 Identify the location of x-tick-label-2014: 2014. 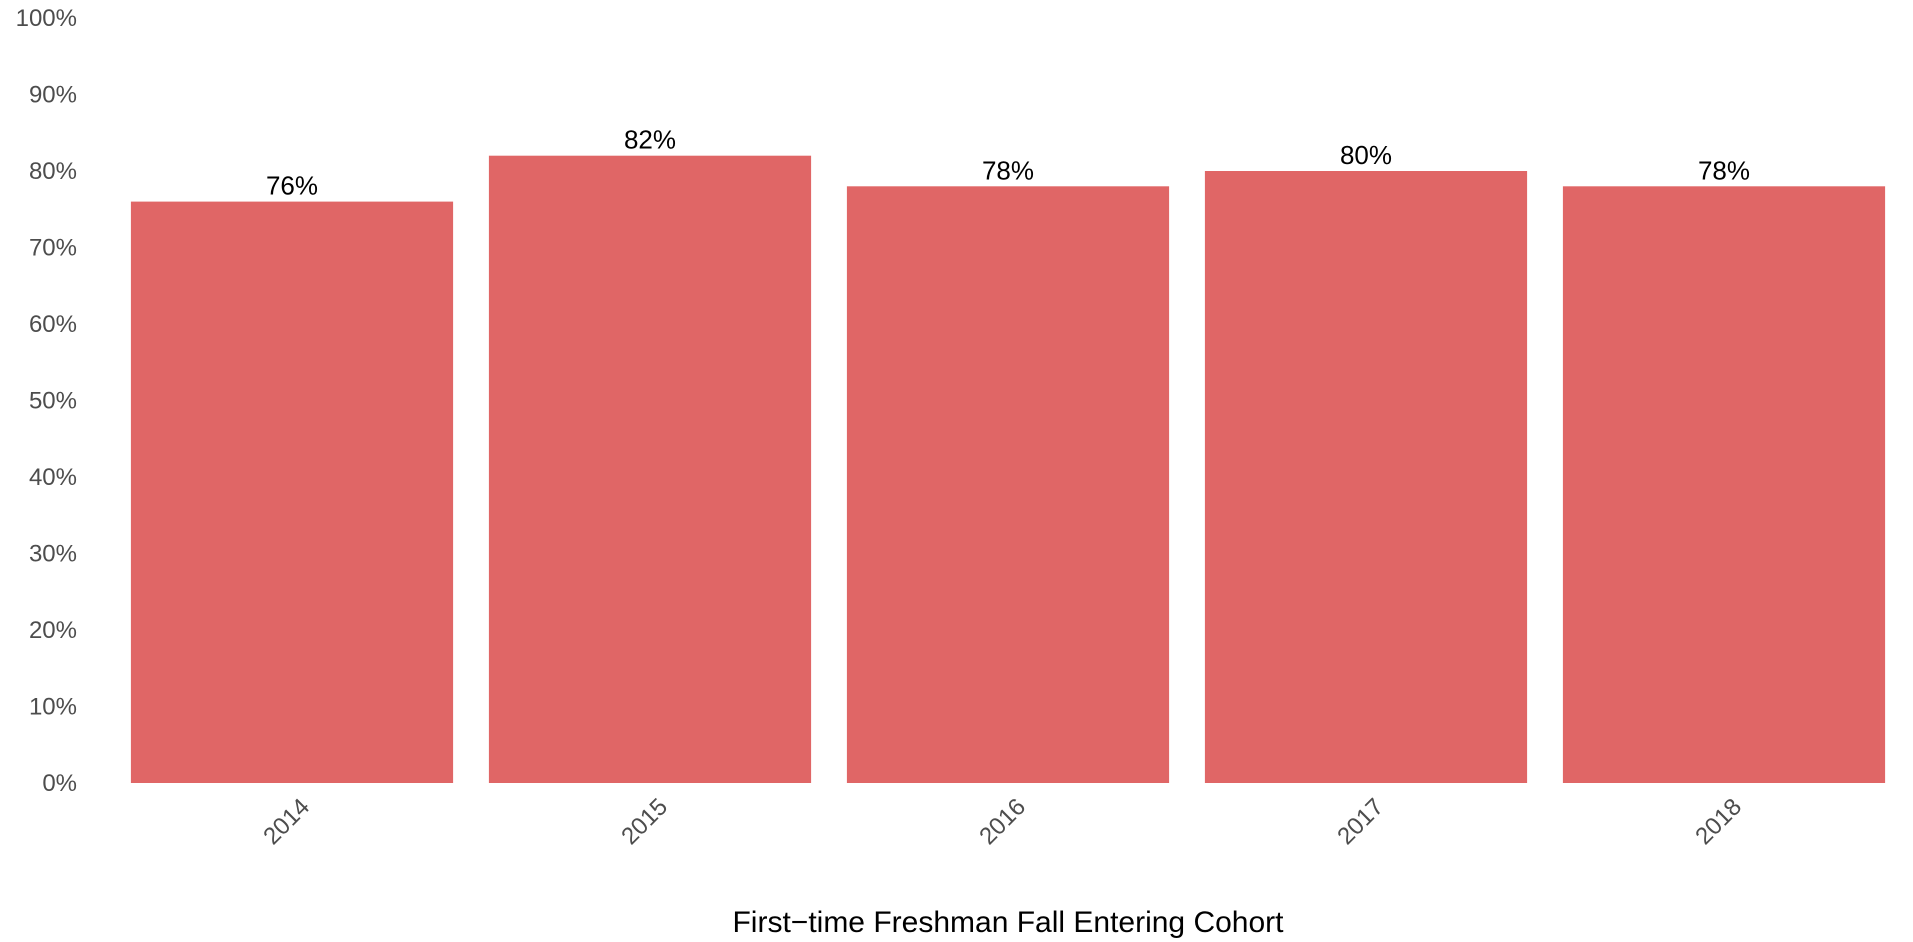
(286, 821).